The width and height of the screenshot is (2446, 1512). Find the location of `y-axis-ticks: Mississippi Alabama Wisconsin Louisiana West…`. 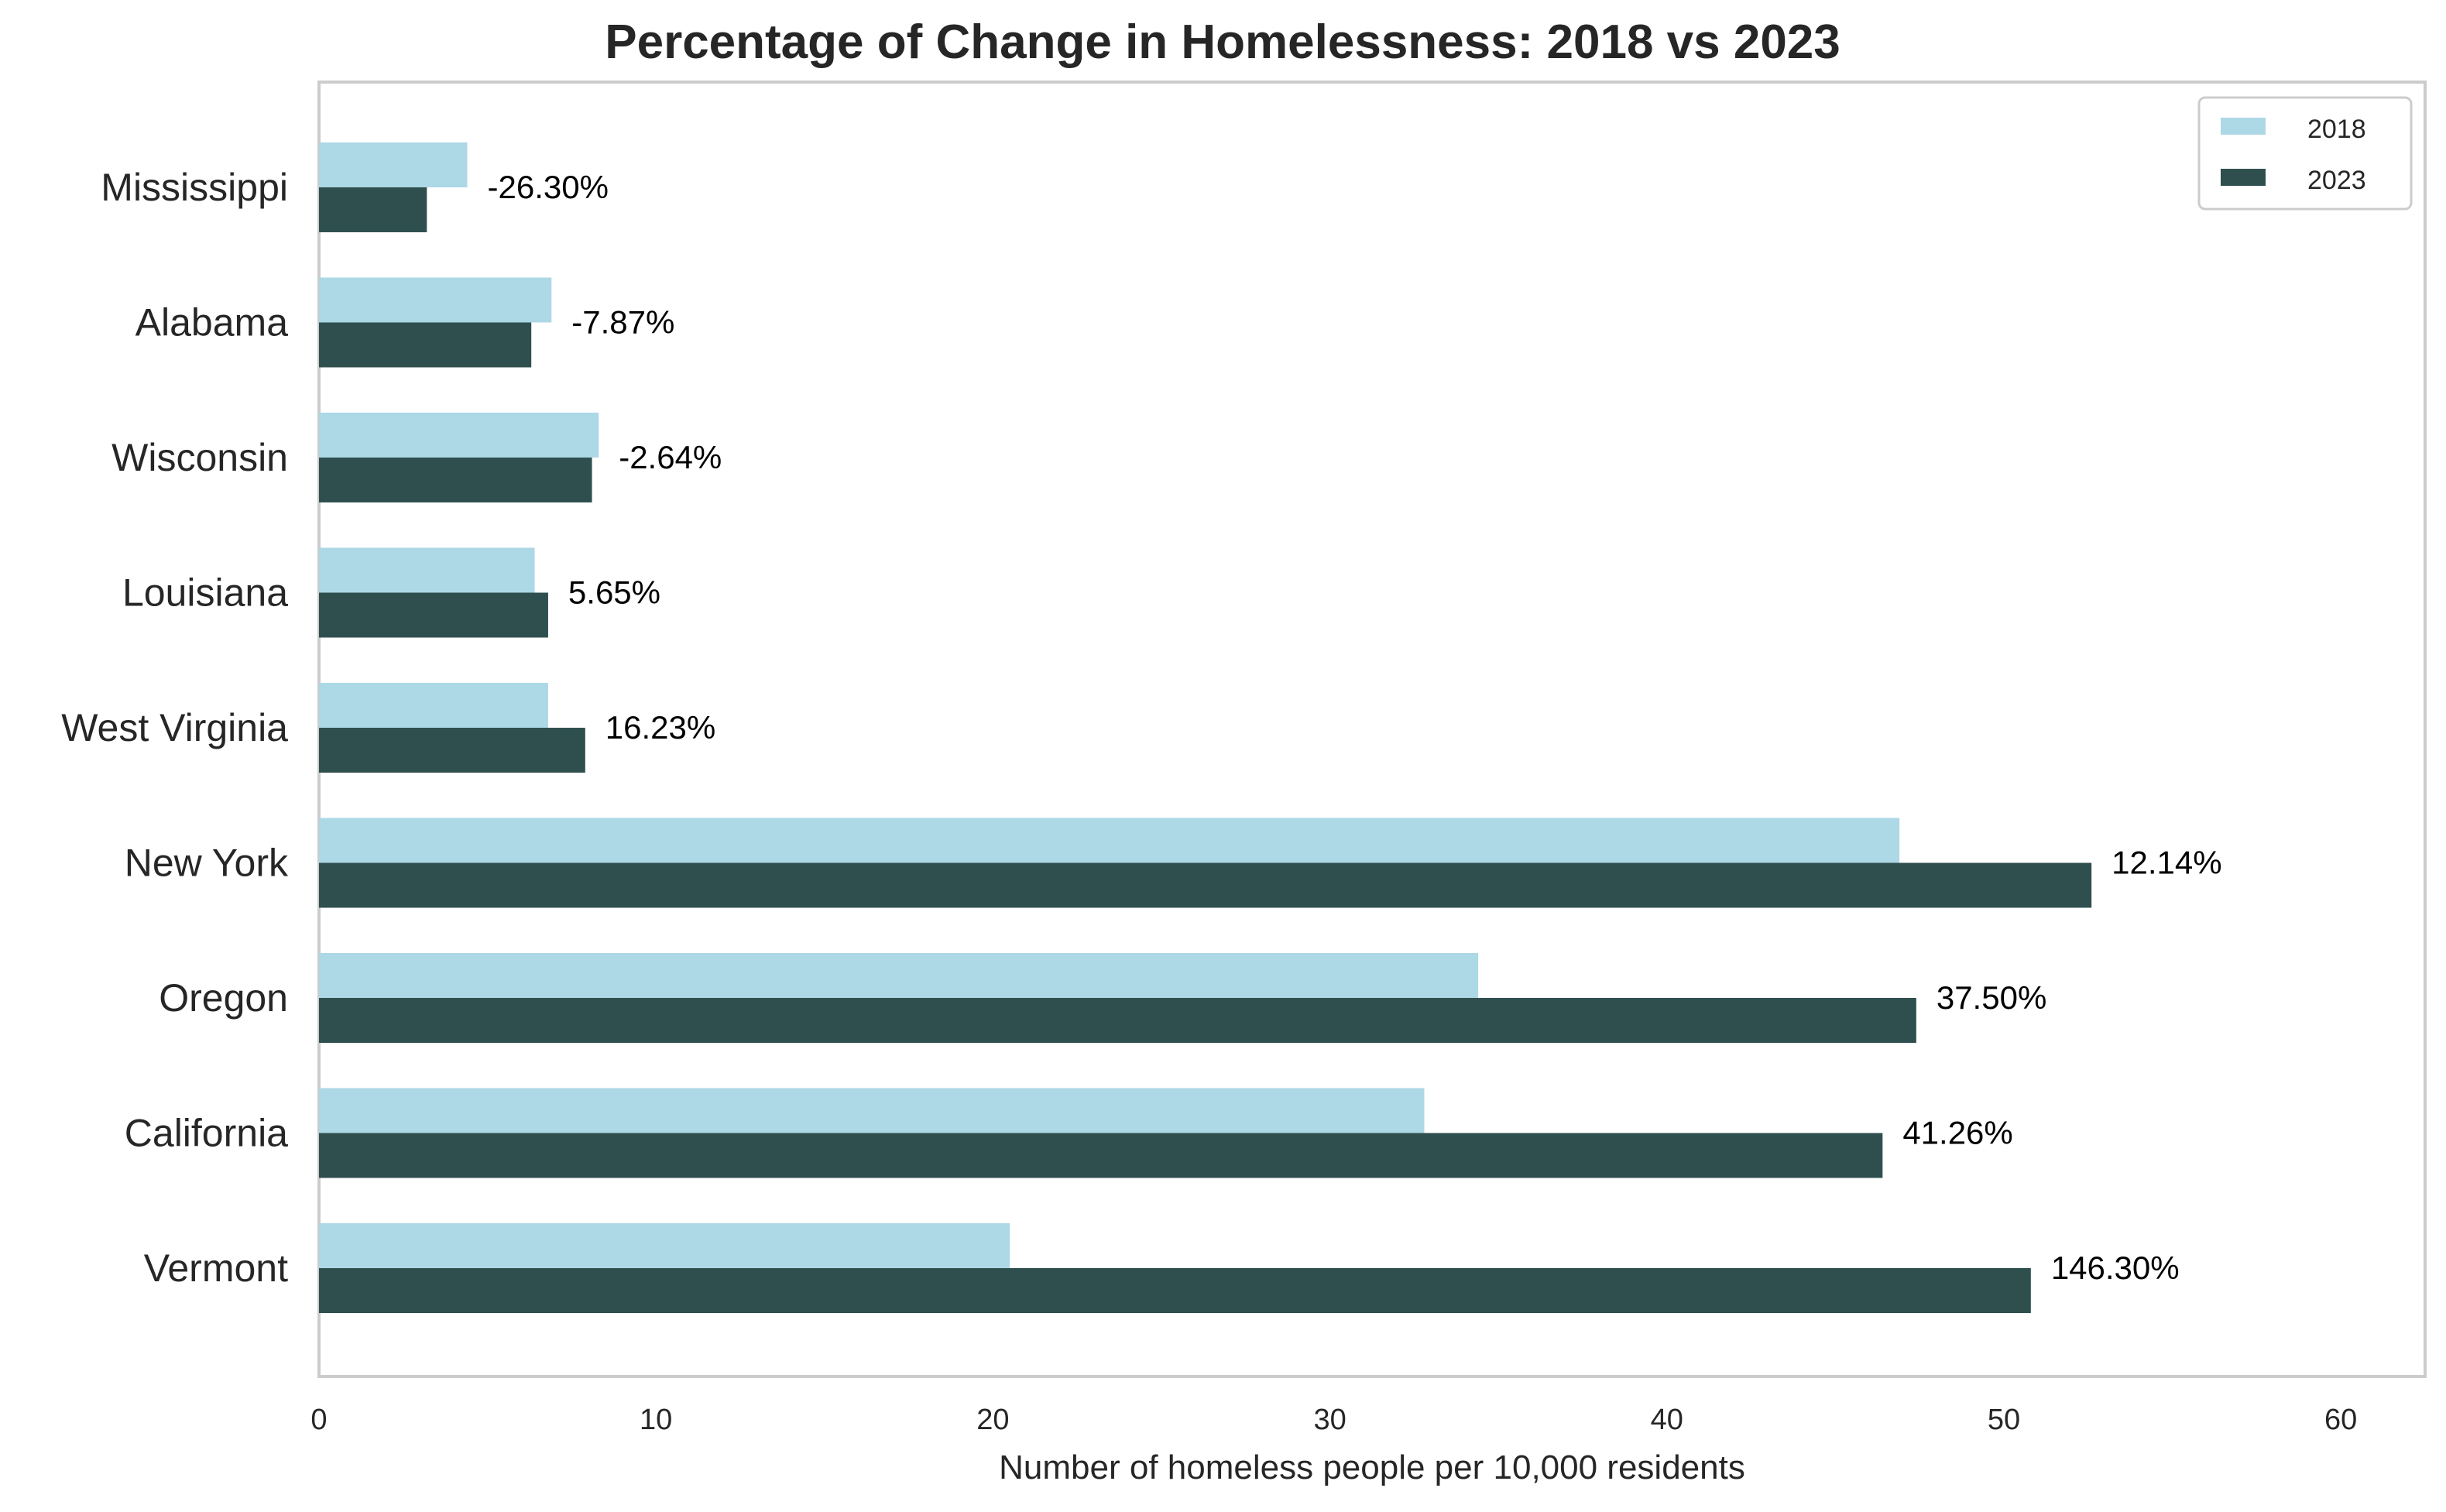

y-axis-ticks: Mississippi Alabama Wisconsin Louisiana West… is located at coordinates (175, 728).